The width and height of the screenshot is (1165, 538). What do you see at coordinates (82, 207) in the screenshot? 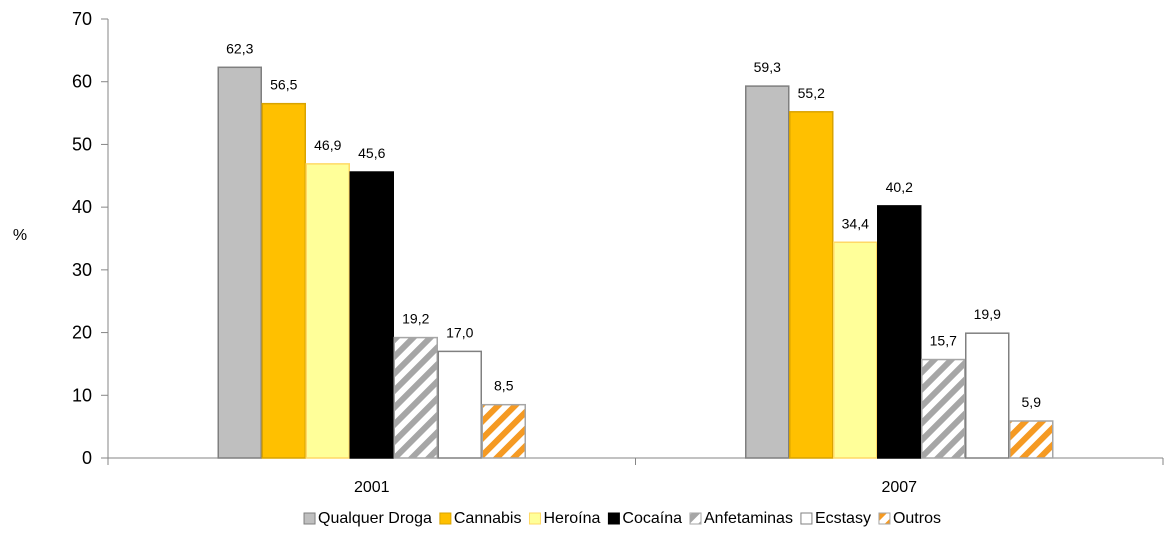
I see `y-tick-label: 40` at bounding box center [82, 207].